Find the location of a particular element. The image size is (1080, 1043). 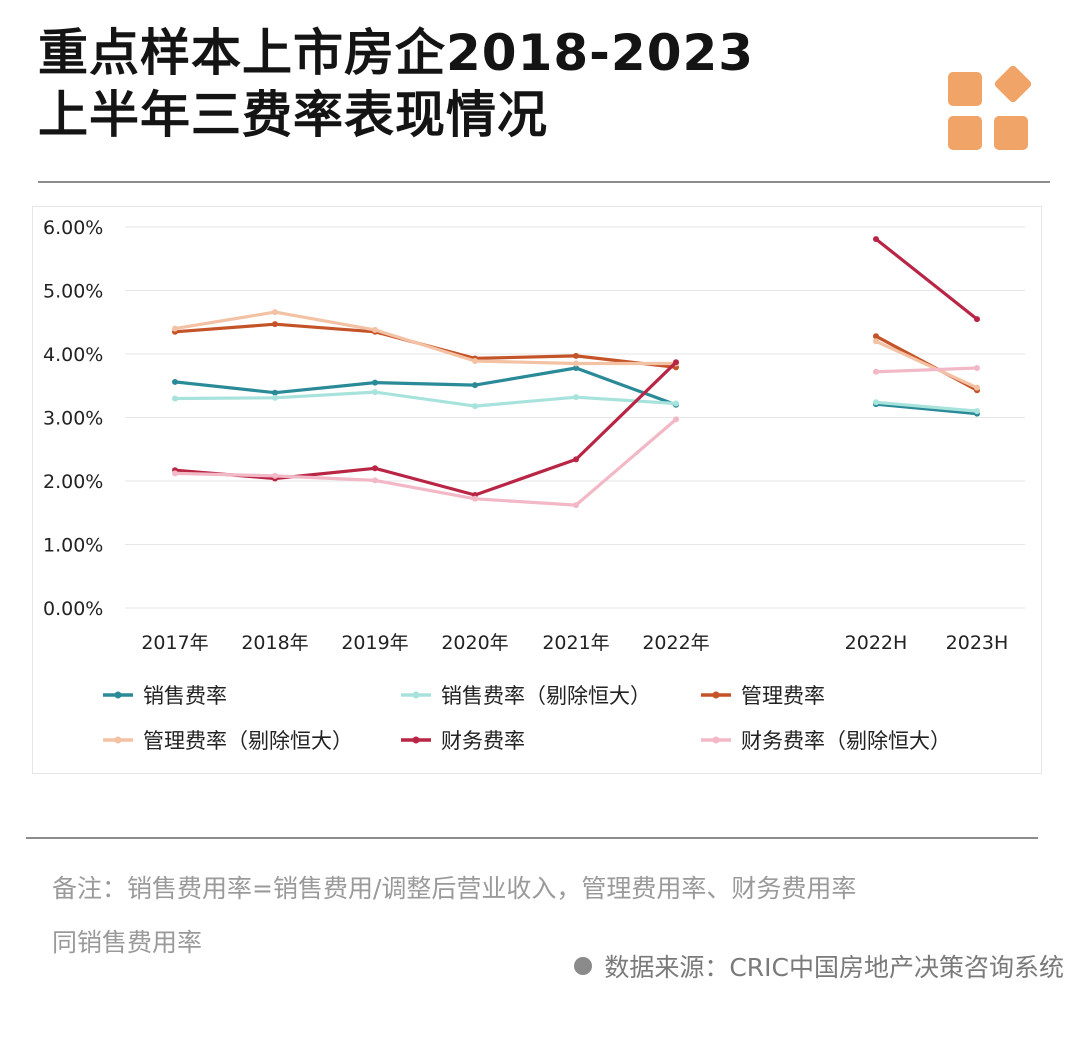

legend-label: 销售费率 is located at coordinates (185, 696).